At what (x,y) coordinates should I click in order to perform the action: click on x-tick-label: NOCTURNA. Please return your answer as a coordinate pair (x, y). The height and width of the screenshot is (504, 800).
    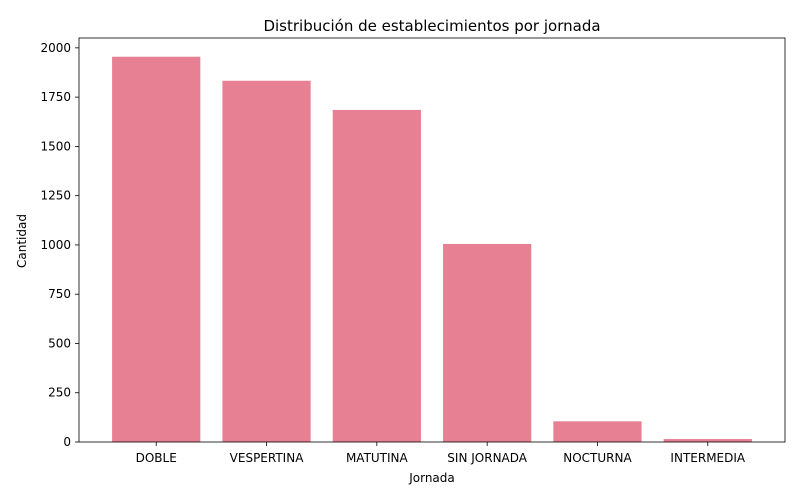
    Looking at the image, I should click on (597, 458).